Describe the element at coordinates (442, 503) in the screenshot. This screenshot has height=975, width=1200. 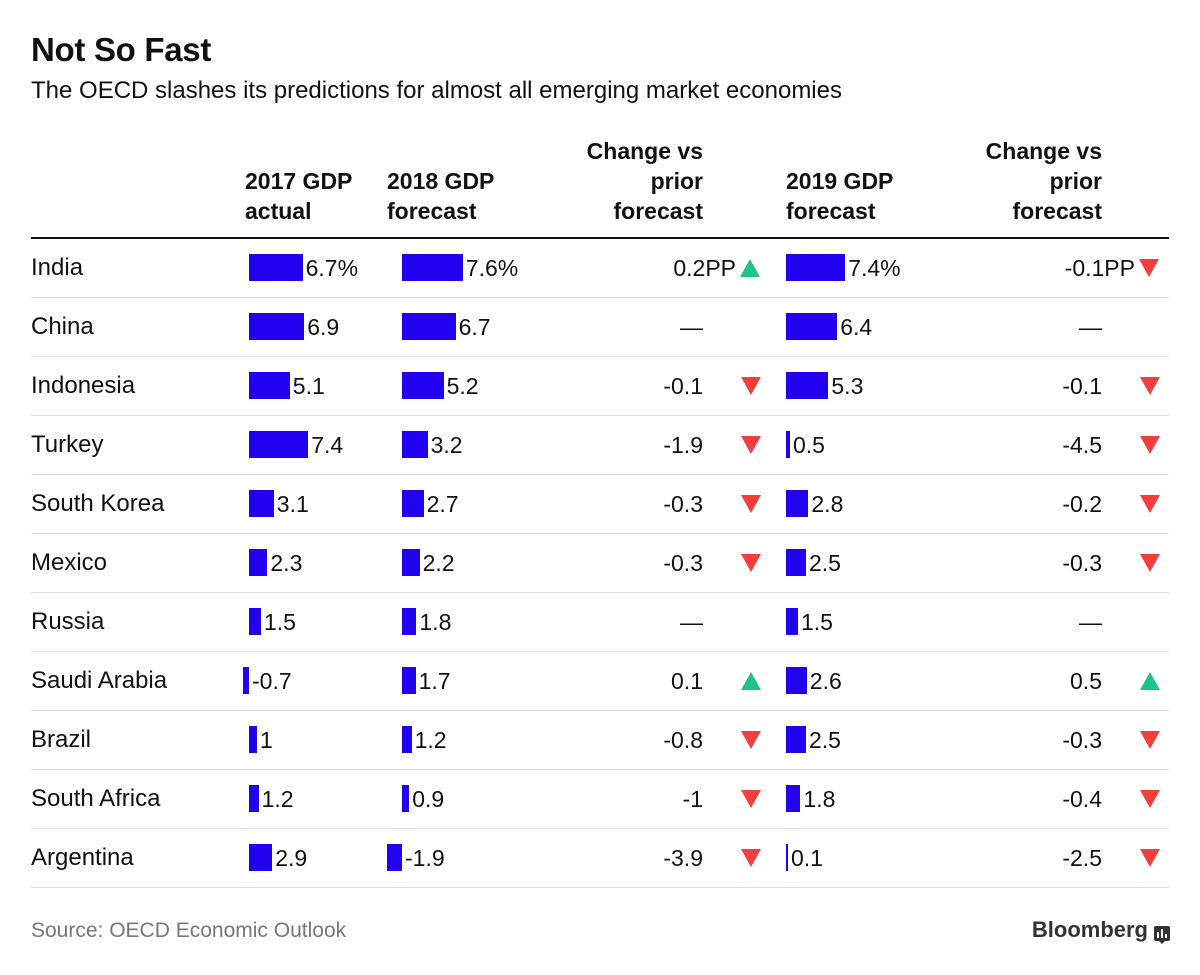
I see `value-gdp2018: 2.7` at that location.